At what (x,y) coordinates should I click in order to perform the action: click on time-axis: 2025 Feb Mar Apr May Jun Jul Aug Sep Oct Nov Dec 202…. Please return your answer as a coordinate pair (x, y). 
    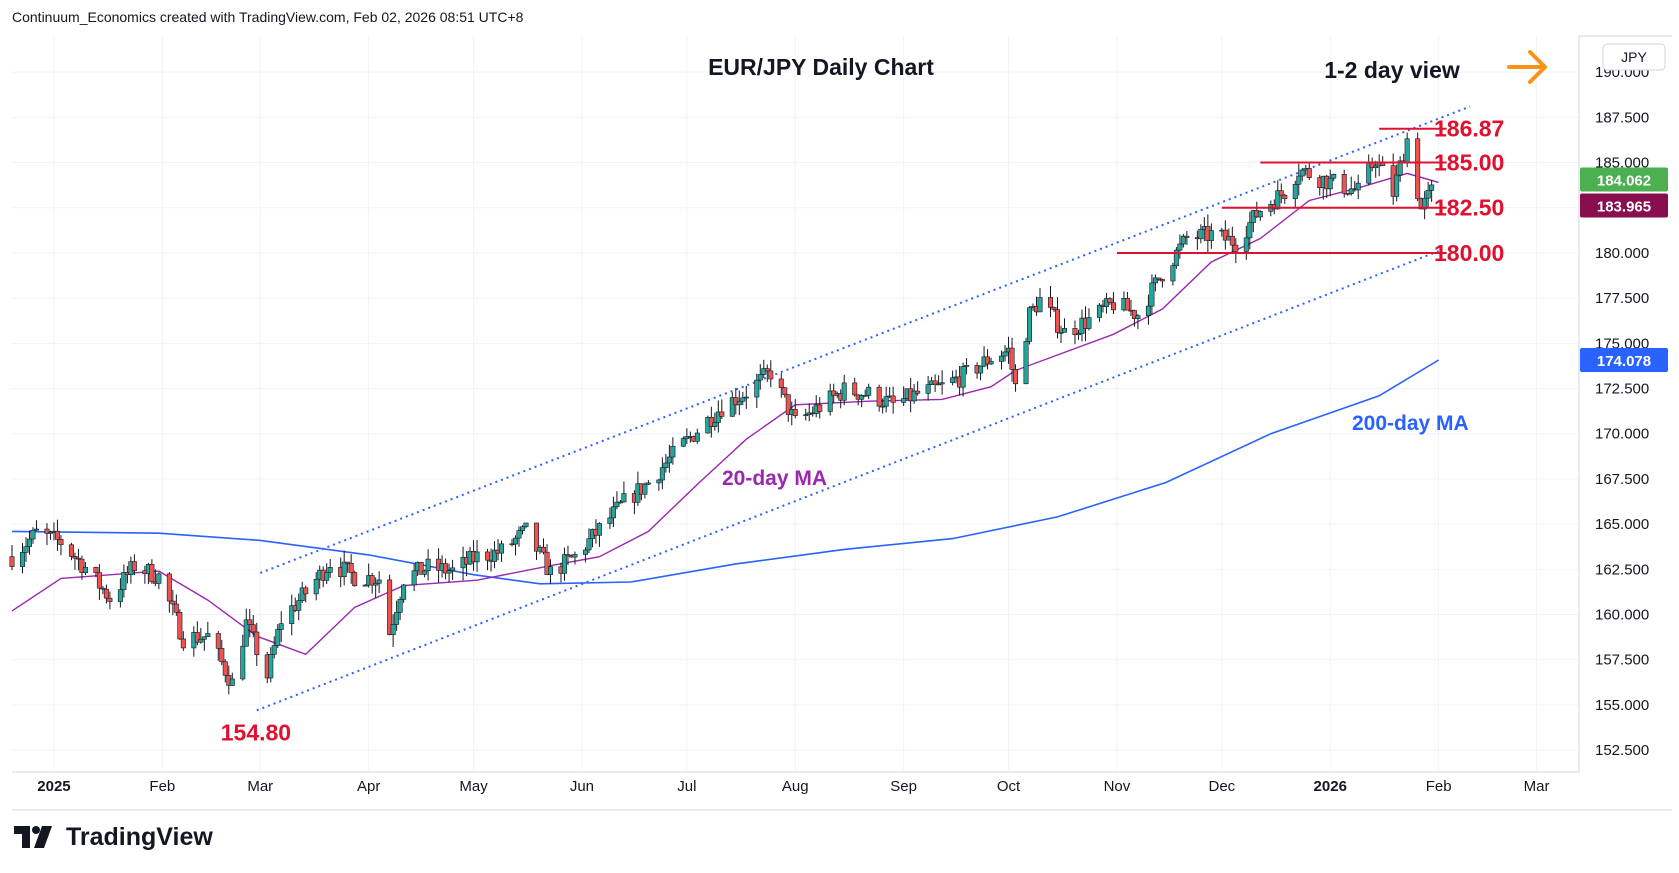
    Looking at the image, I should click on (793, 786).